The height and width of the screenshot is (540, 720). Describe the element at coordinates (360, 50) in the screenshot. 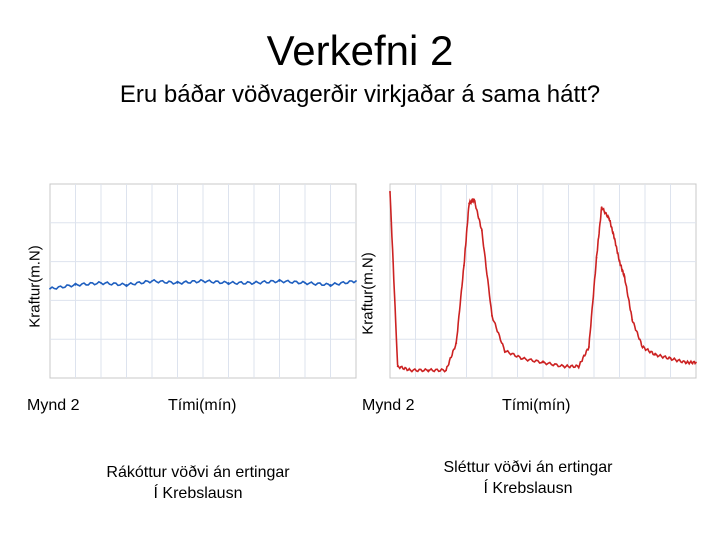

I see `page-title: Verkefni 2` at that location.